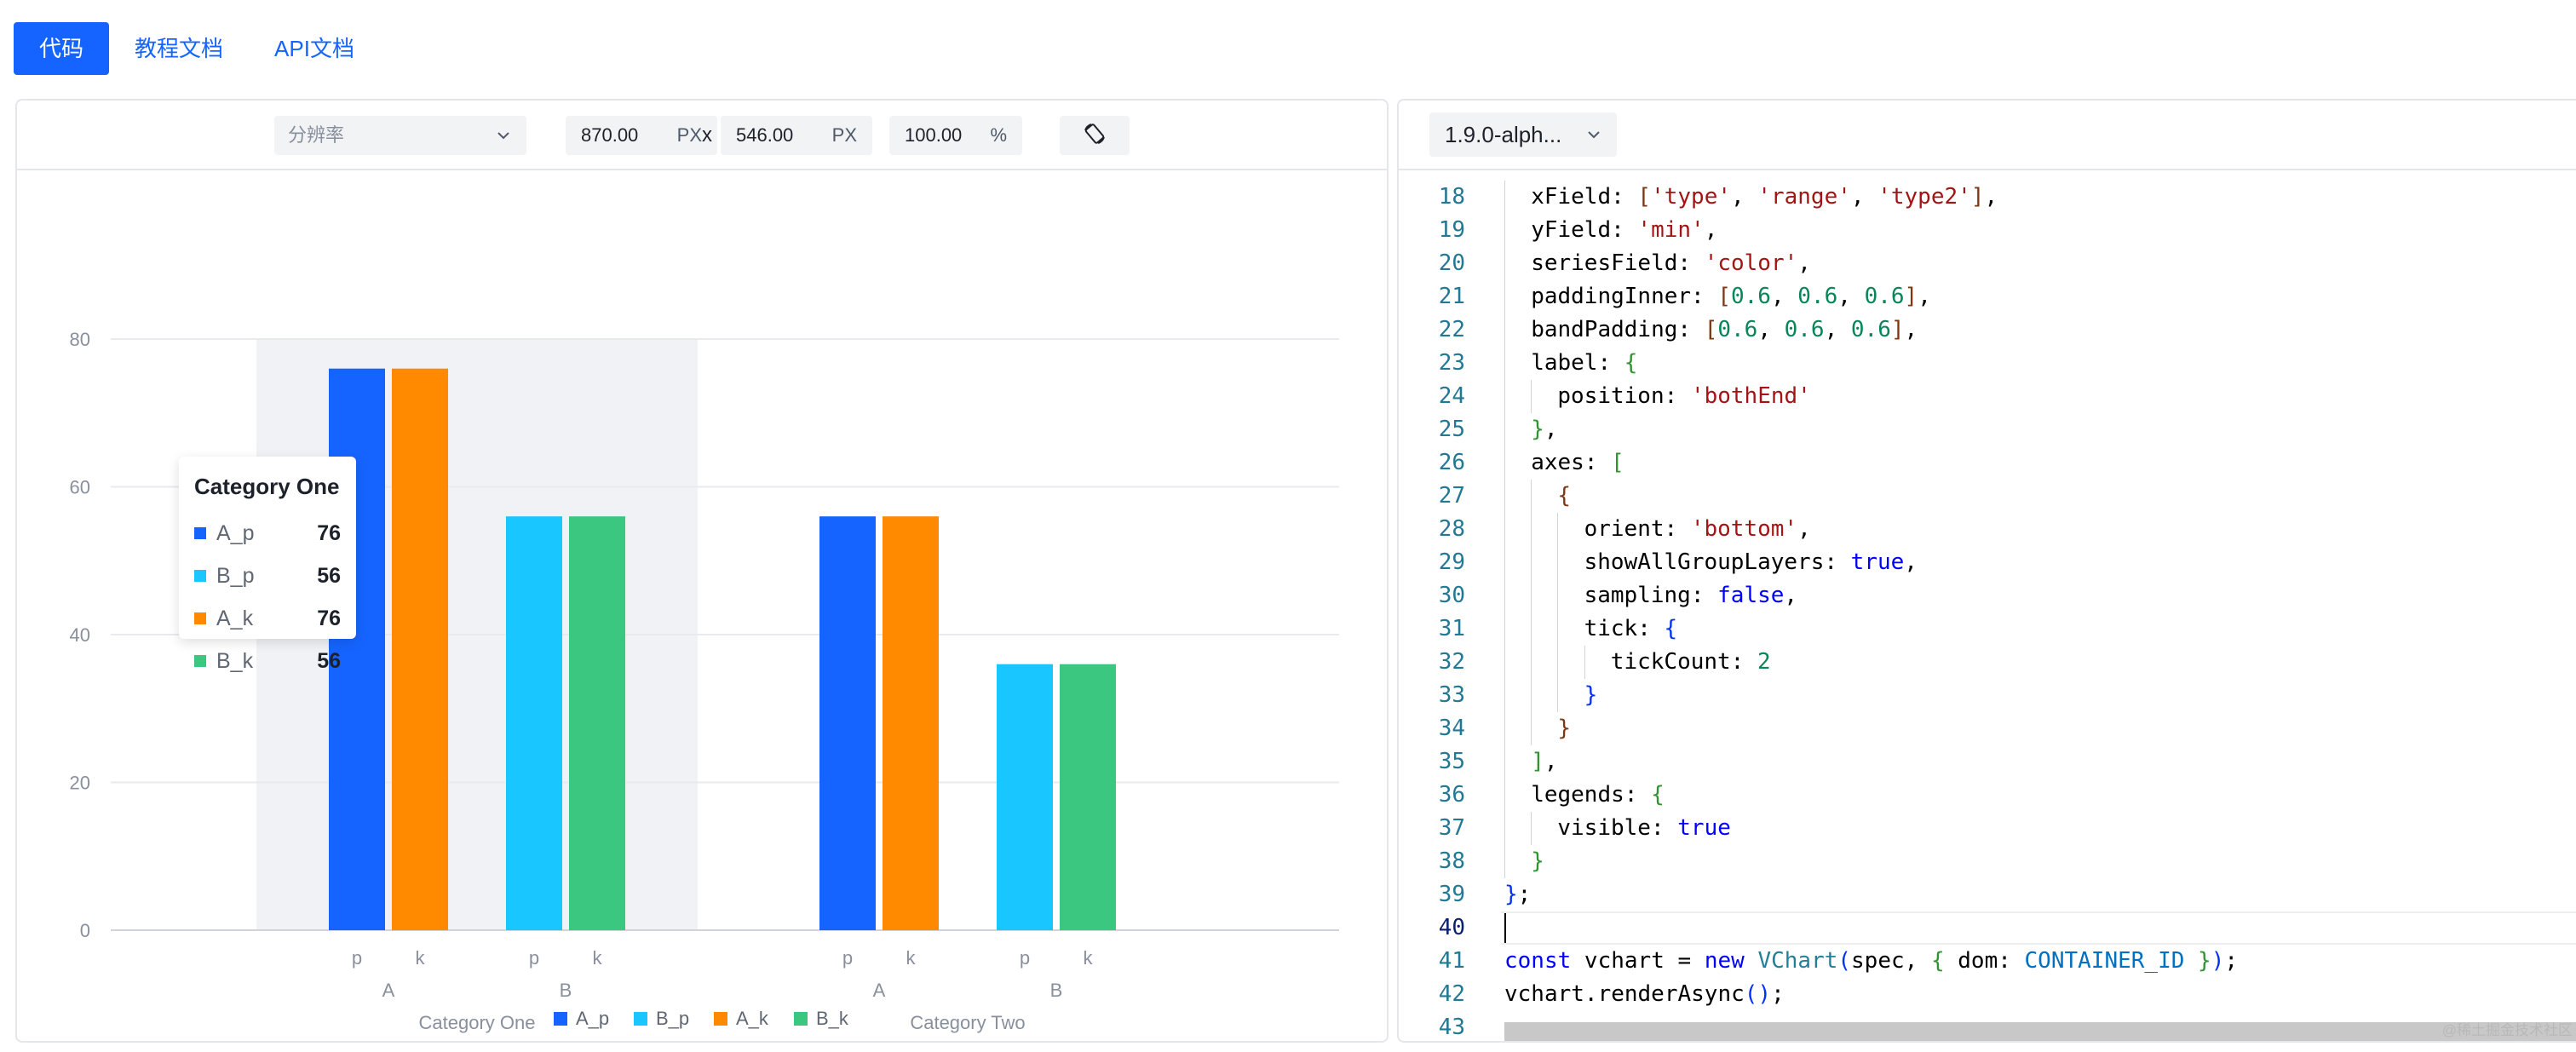 This screenshot has width=2576, height=1052. Describe the element at coordinates (566, 991) in the screenshot. I see `x-subgroup-label: B` at that location.